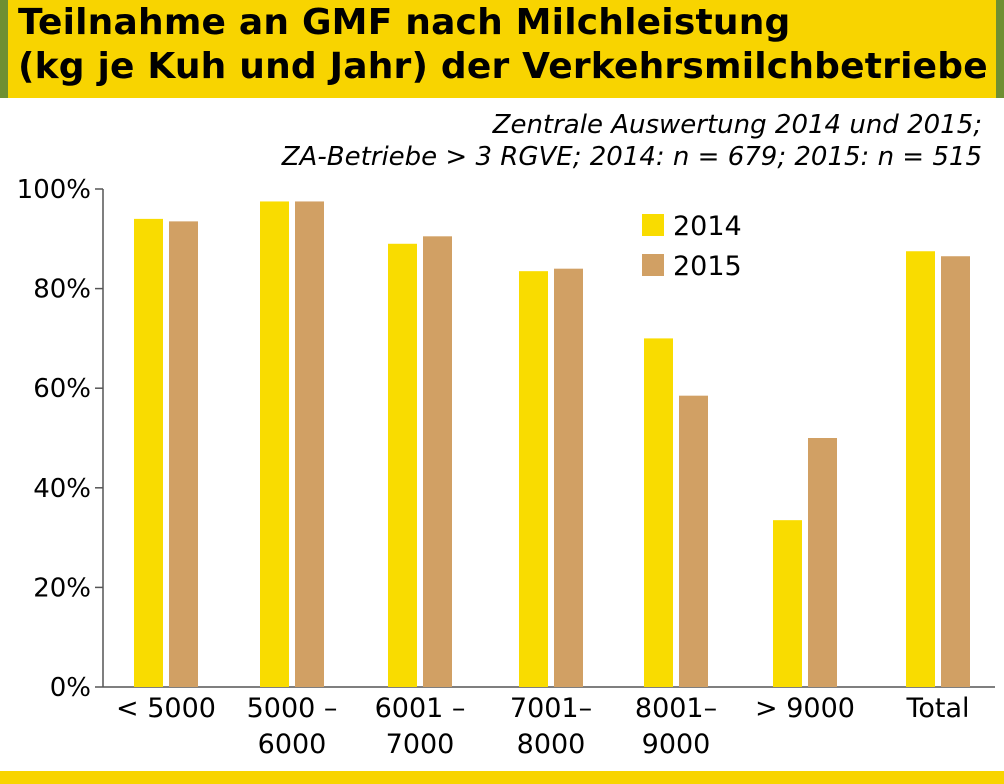 This screenshot has height=784, width=1004. What do you see at coordinates (70, 688) in the screenshot?
I see `y-tick-label: 0%` at bounding box center [70, 688].